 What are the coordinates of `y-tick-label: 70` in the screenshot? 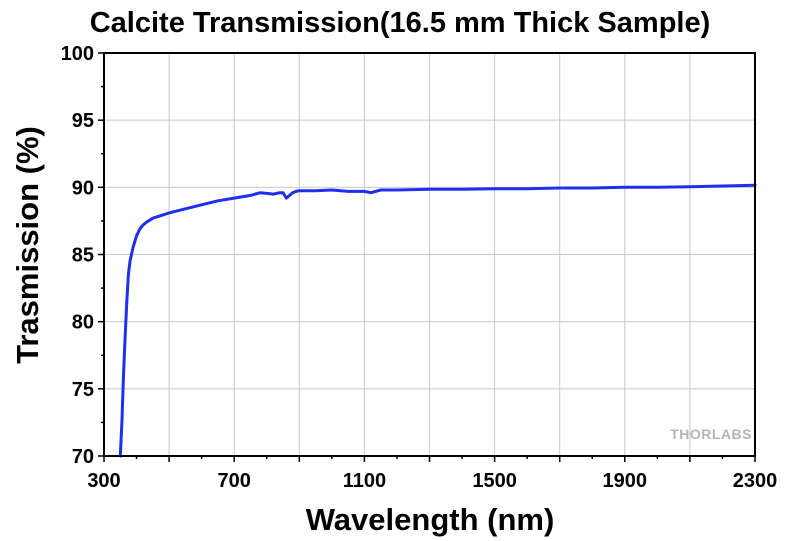 It's located at (83, 457).